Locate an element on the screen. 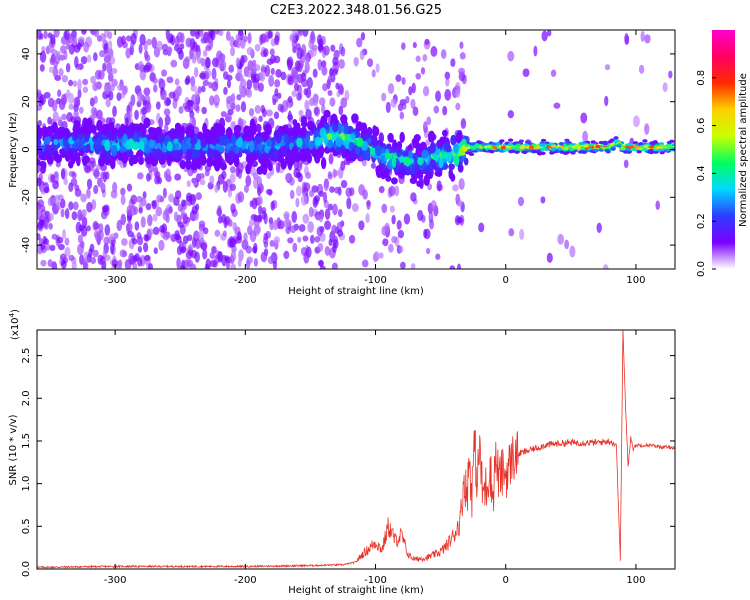 This screenshot has width=750, height=600. colorbar-tick-label: 0.4 is located at coordinates (701, 173).